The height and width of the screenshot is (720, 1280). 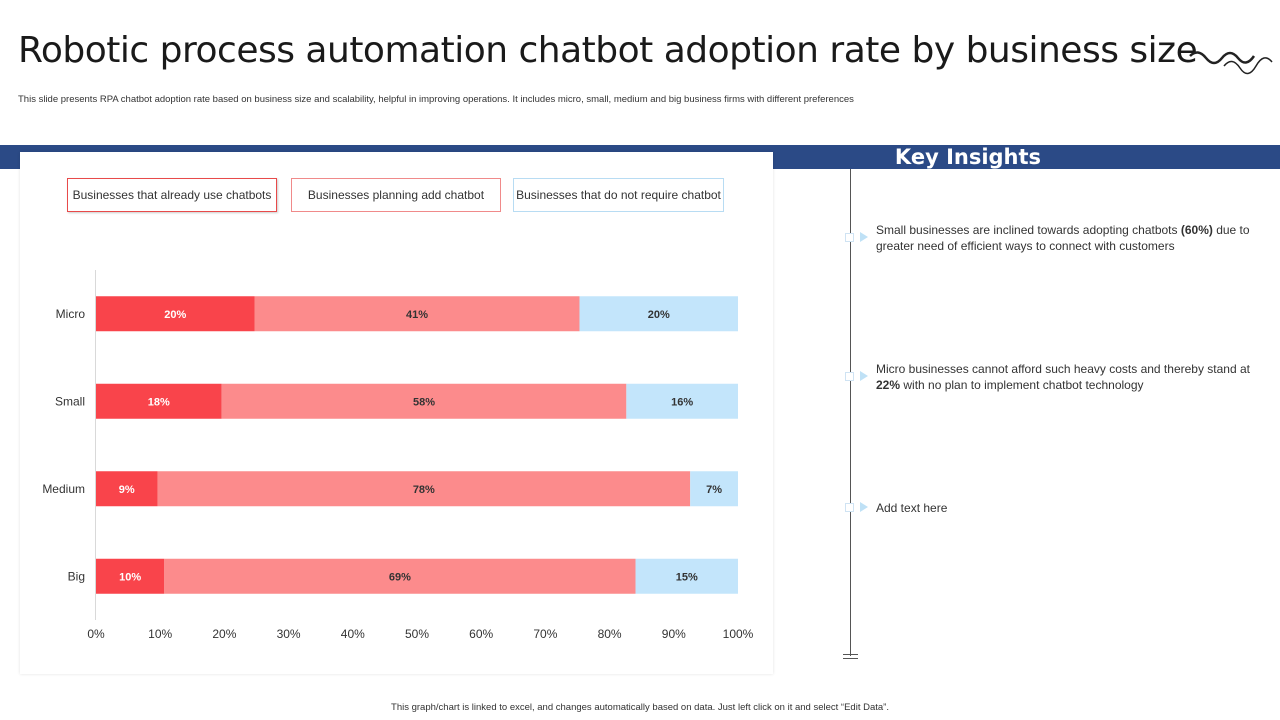 I want to click on bar-value-label: 18%, so click(x=159, y=402).